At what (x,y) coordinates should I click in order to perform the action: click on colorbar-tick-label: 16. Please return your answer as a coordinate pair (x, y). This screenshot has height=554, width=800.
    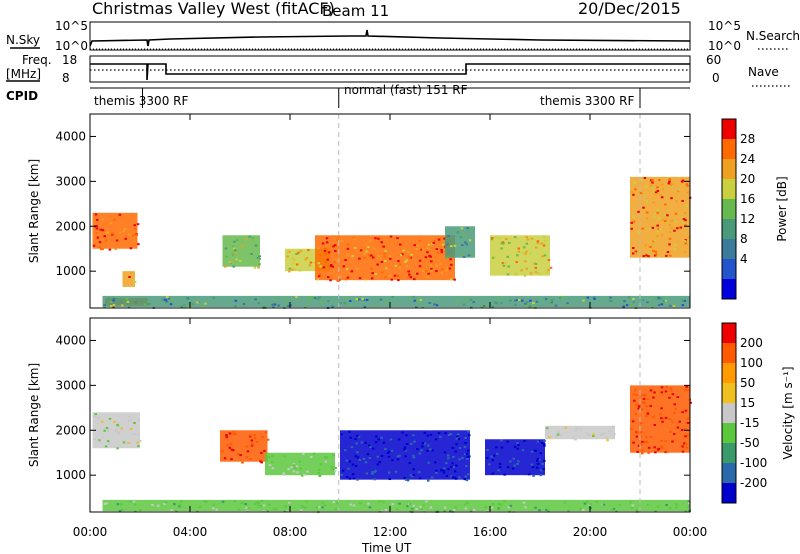
    Looking at the image, I should click on (747, 199).